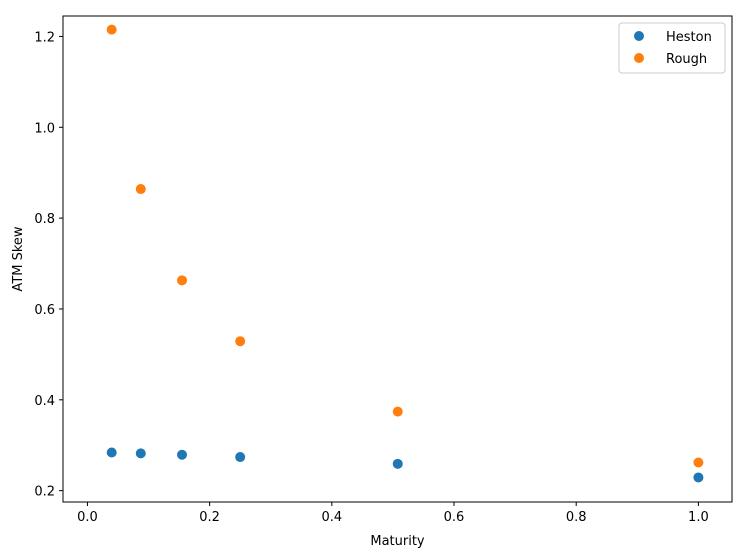 The height and width of the screenshot is (560, 747). I want to click on y-tick-label: 1.0, so click(44, 128).